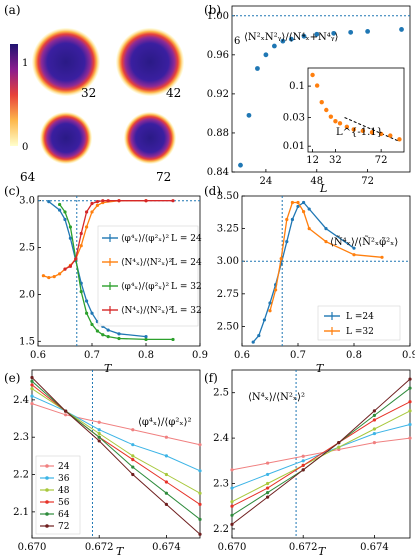 Image resolution: width=415 pixels, height=559 pixels. I want to click on x-tick-label: 0.674, so click(374, 547).